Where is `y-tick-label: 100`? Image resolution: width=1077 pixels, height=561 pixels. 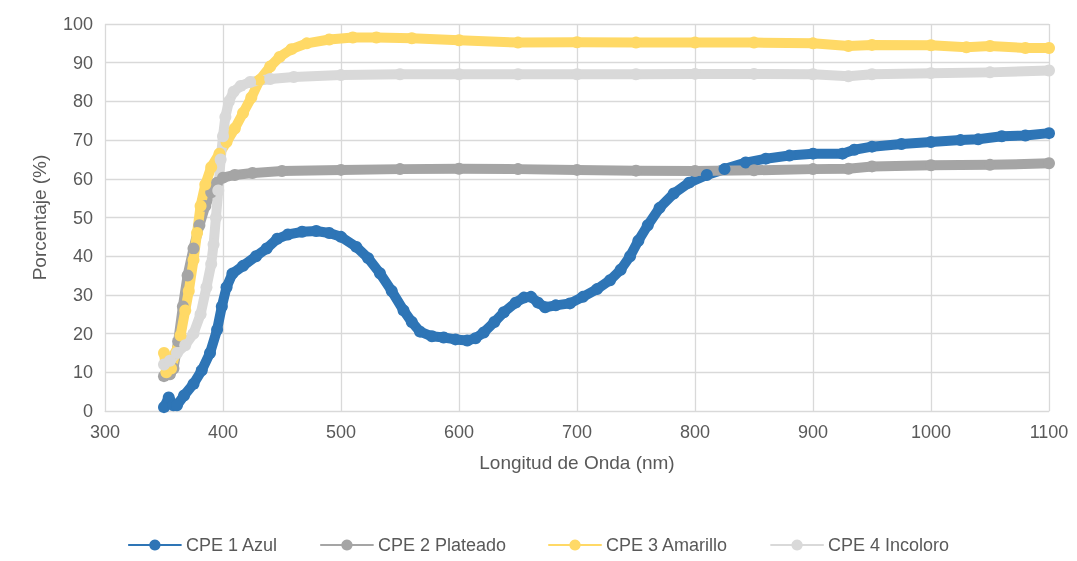
y-tick-label: 100 is located at coordinates (77, 24).